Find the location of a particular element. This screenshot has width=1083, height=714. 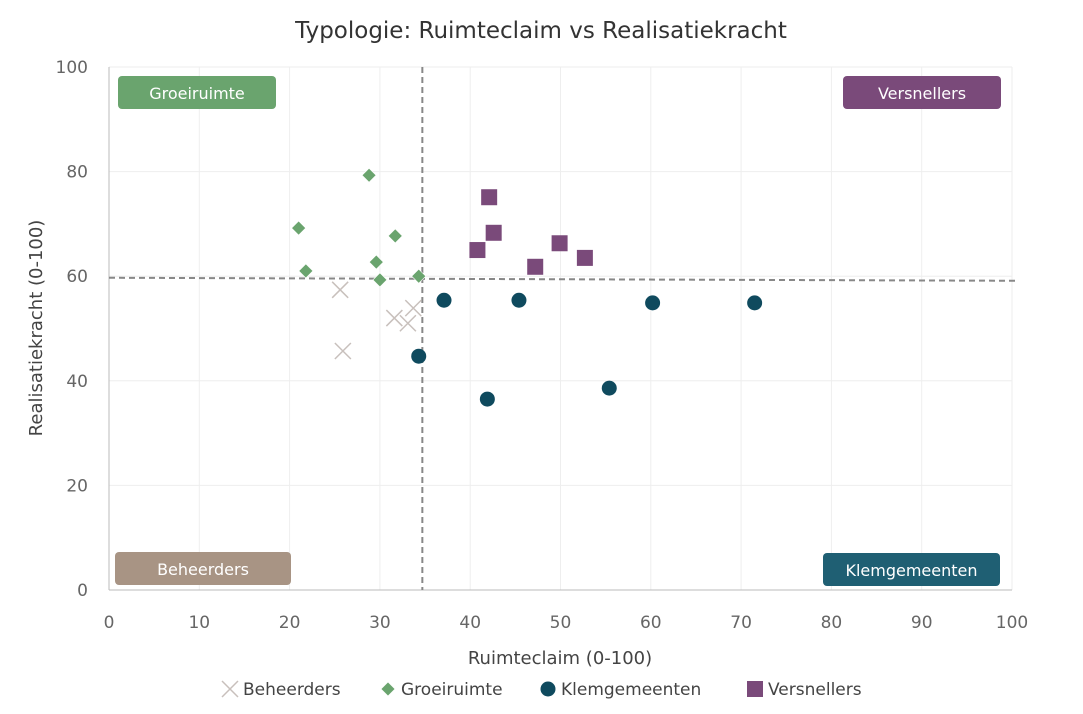

quadrant-label: Klemgemeenten is located at coordinates (911, 570).